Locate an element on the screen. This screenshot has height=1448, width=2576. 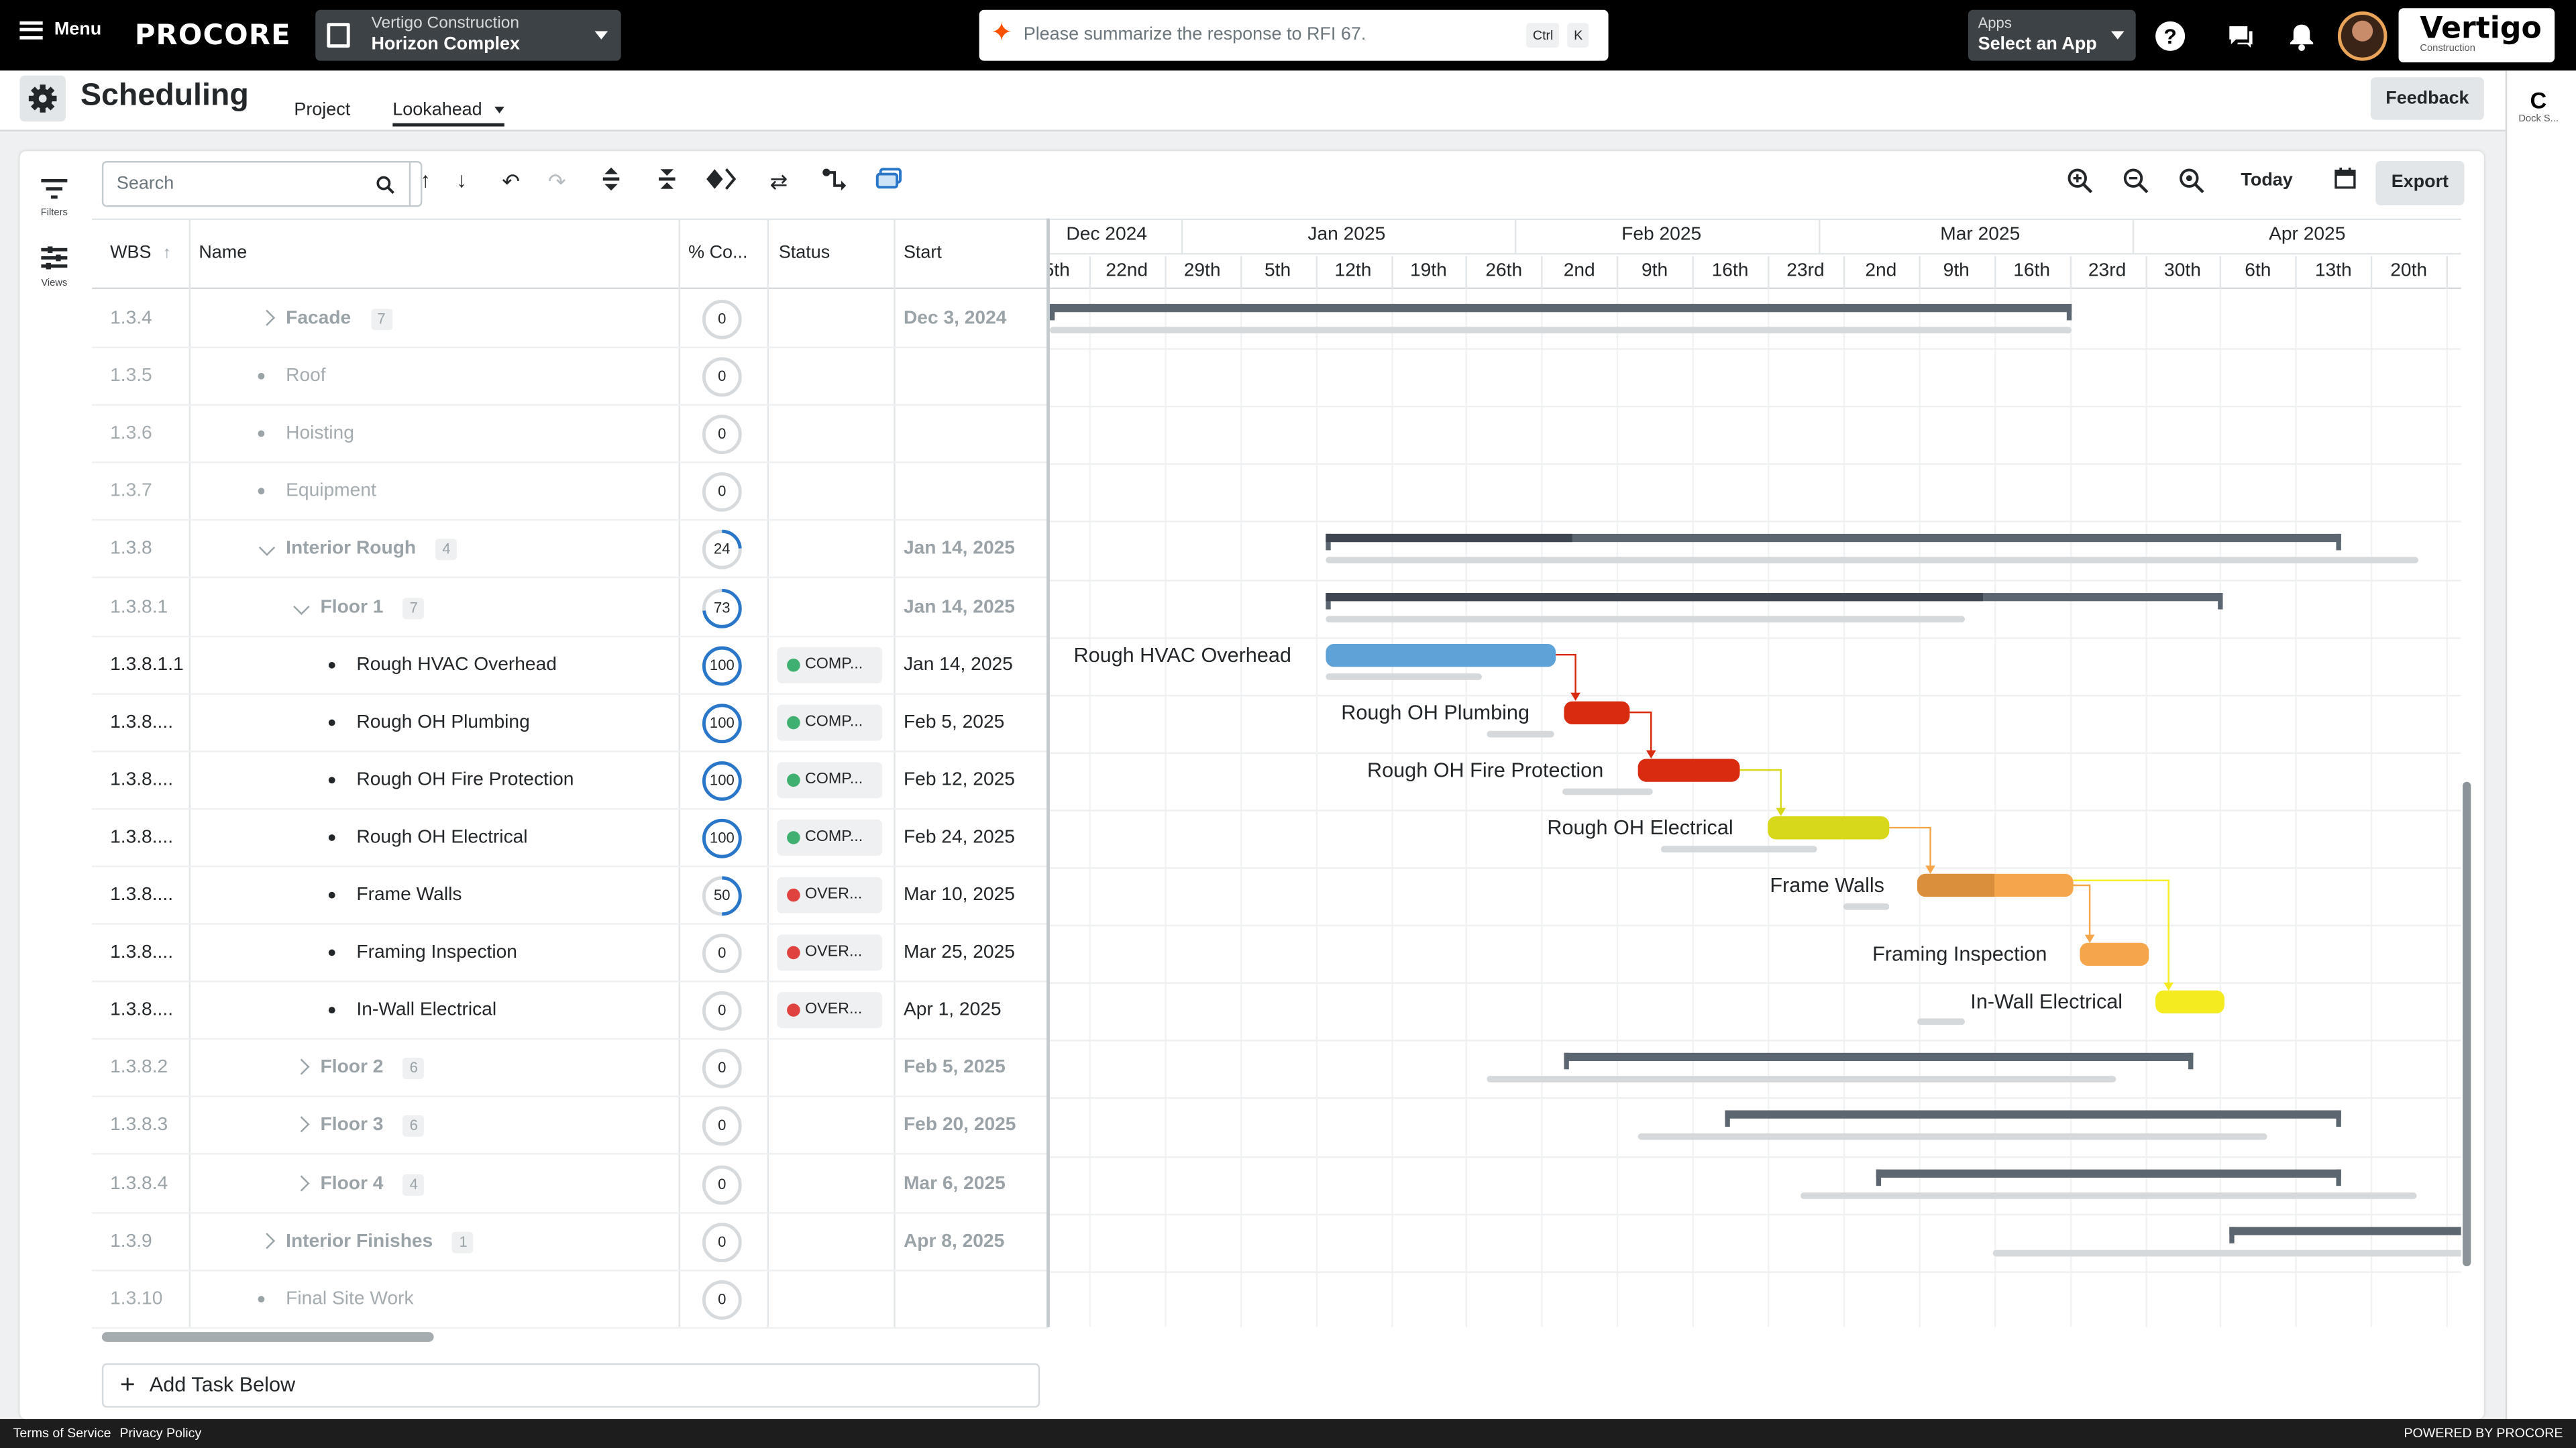
week-label: 9th is located at coordinates (1956, 271).